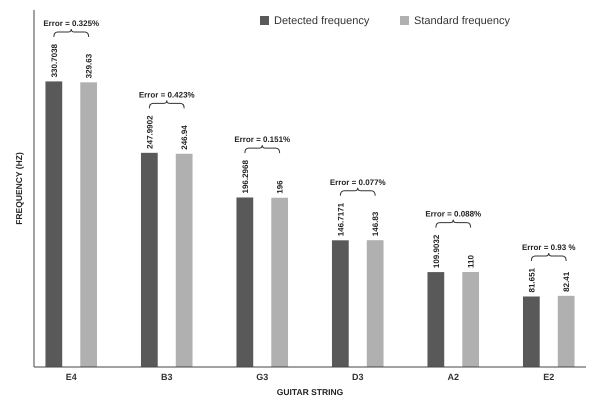 The height and width of the screenshot is (401, 590). Describe the element at coordinates (19, 188) in the screenshot. I see `y-axis-title: FREQUENCY (HZ)` at that location.